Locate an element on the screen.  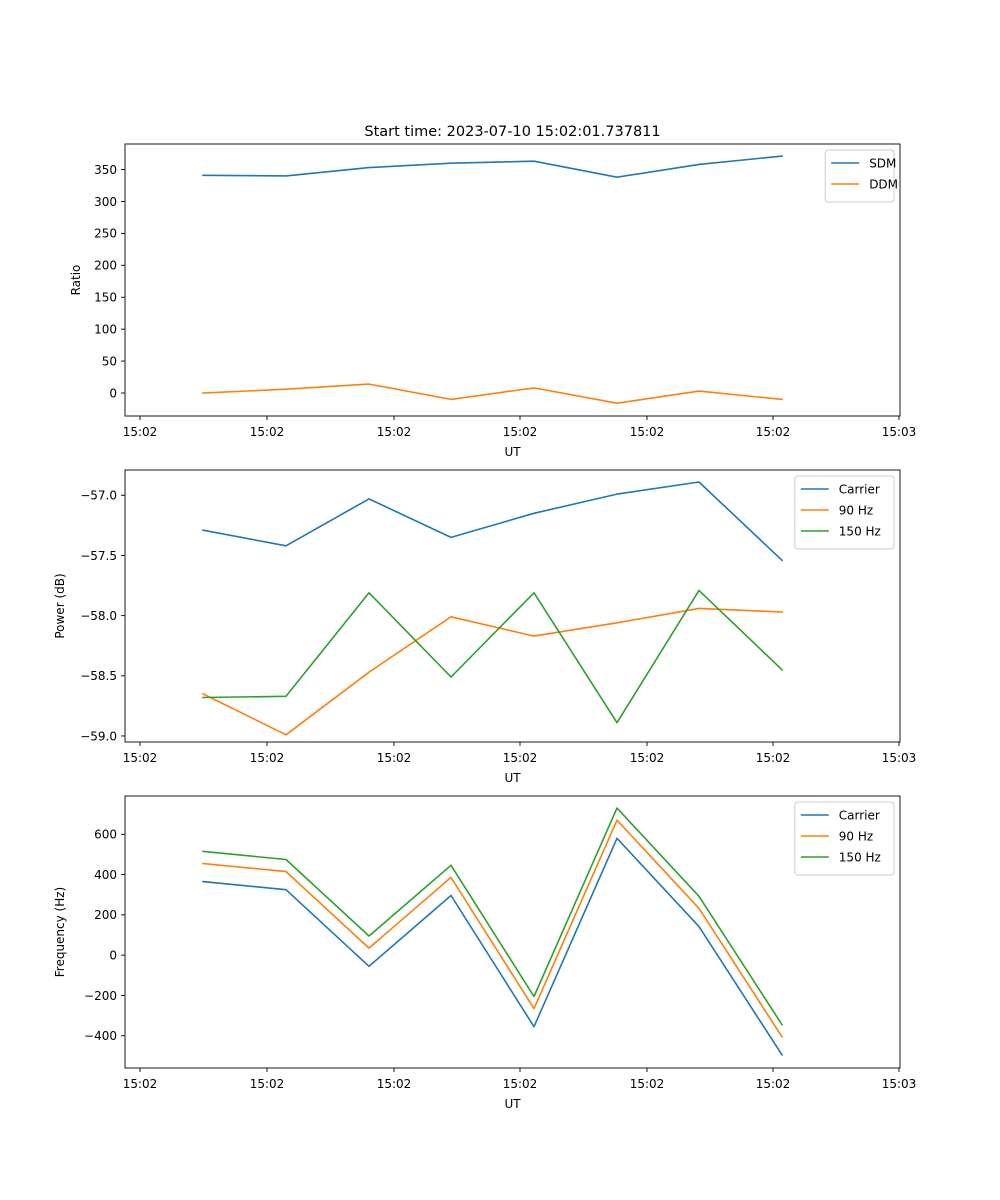
series-line-sdm is located at coordinates (492, 166).